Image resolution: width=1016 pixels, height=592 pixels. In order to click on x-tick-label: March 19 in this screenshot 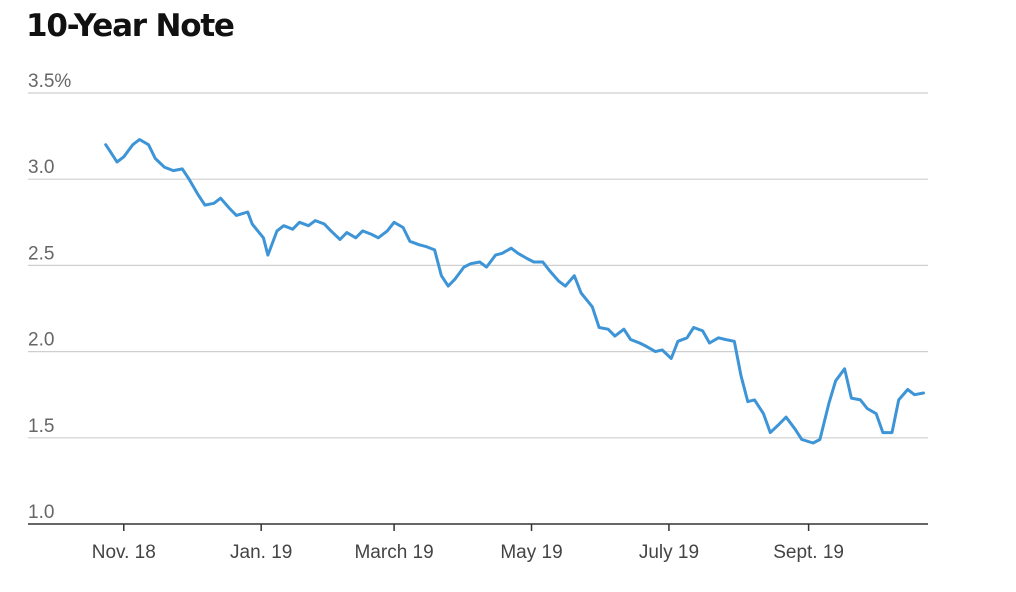, I will do `click(393, 552)`.